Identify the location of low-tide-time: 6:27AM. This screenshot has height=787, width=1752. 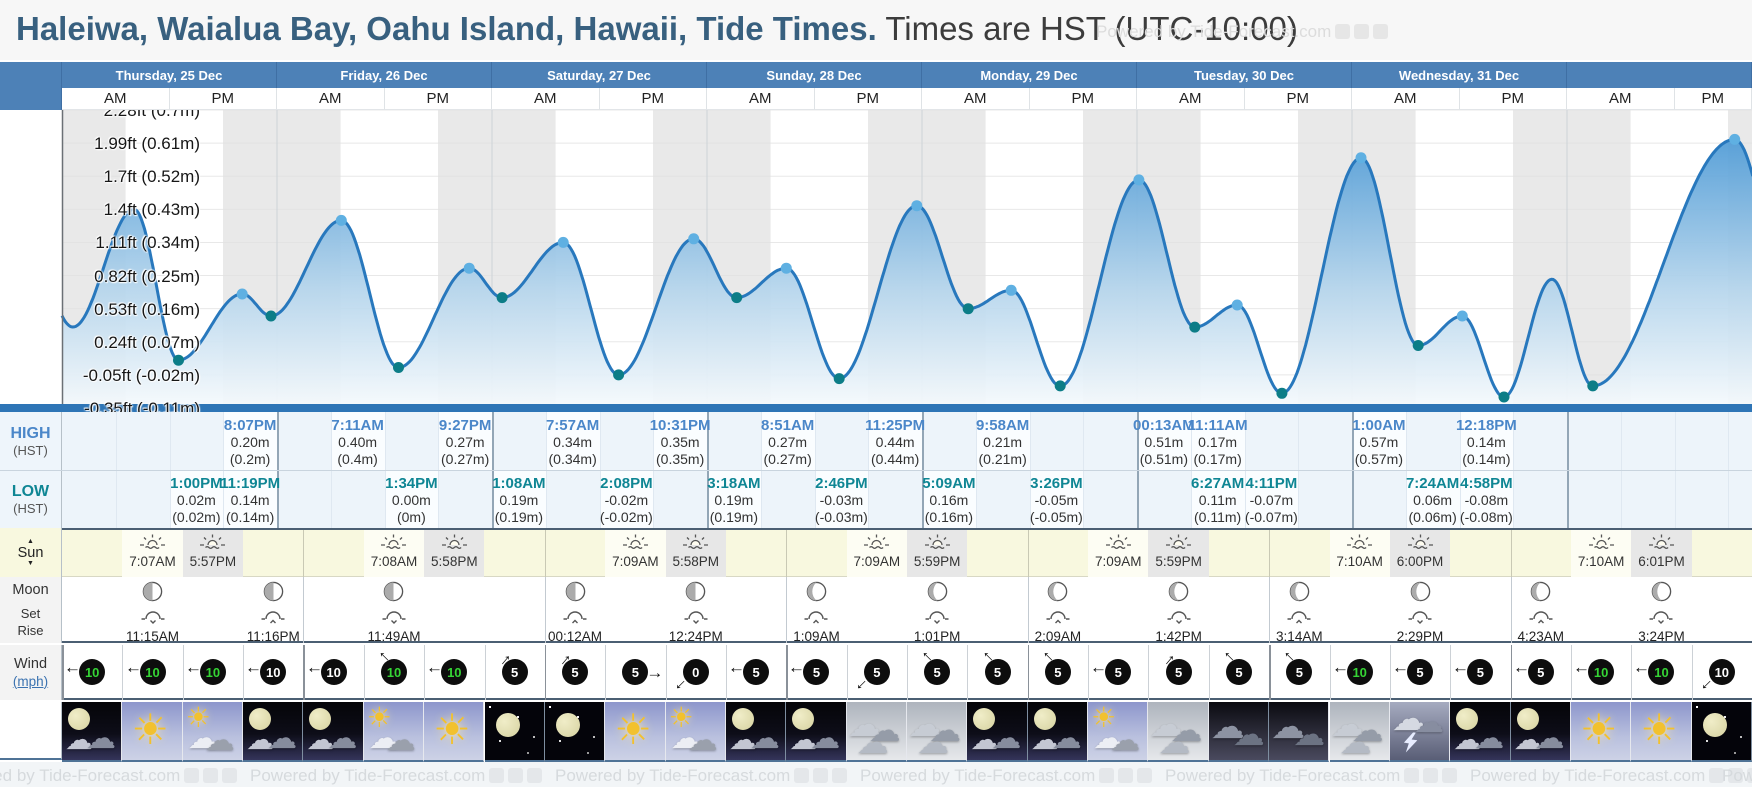
(1217, 483).